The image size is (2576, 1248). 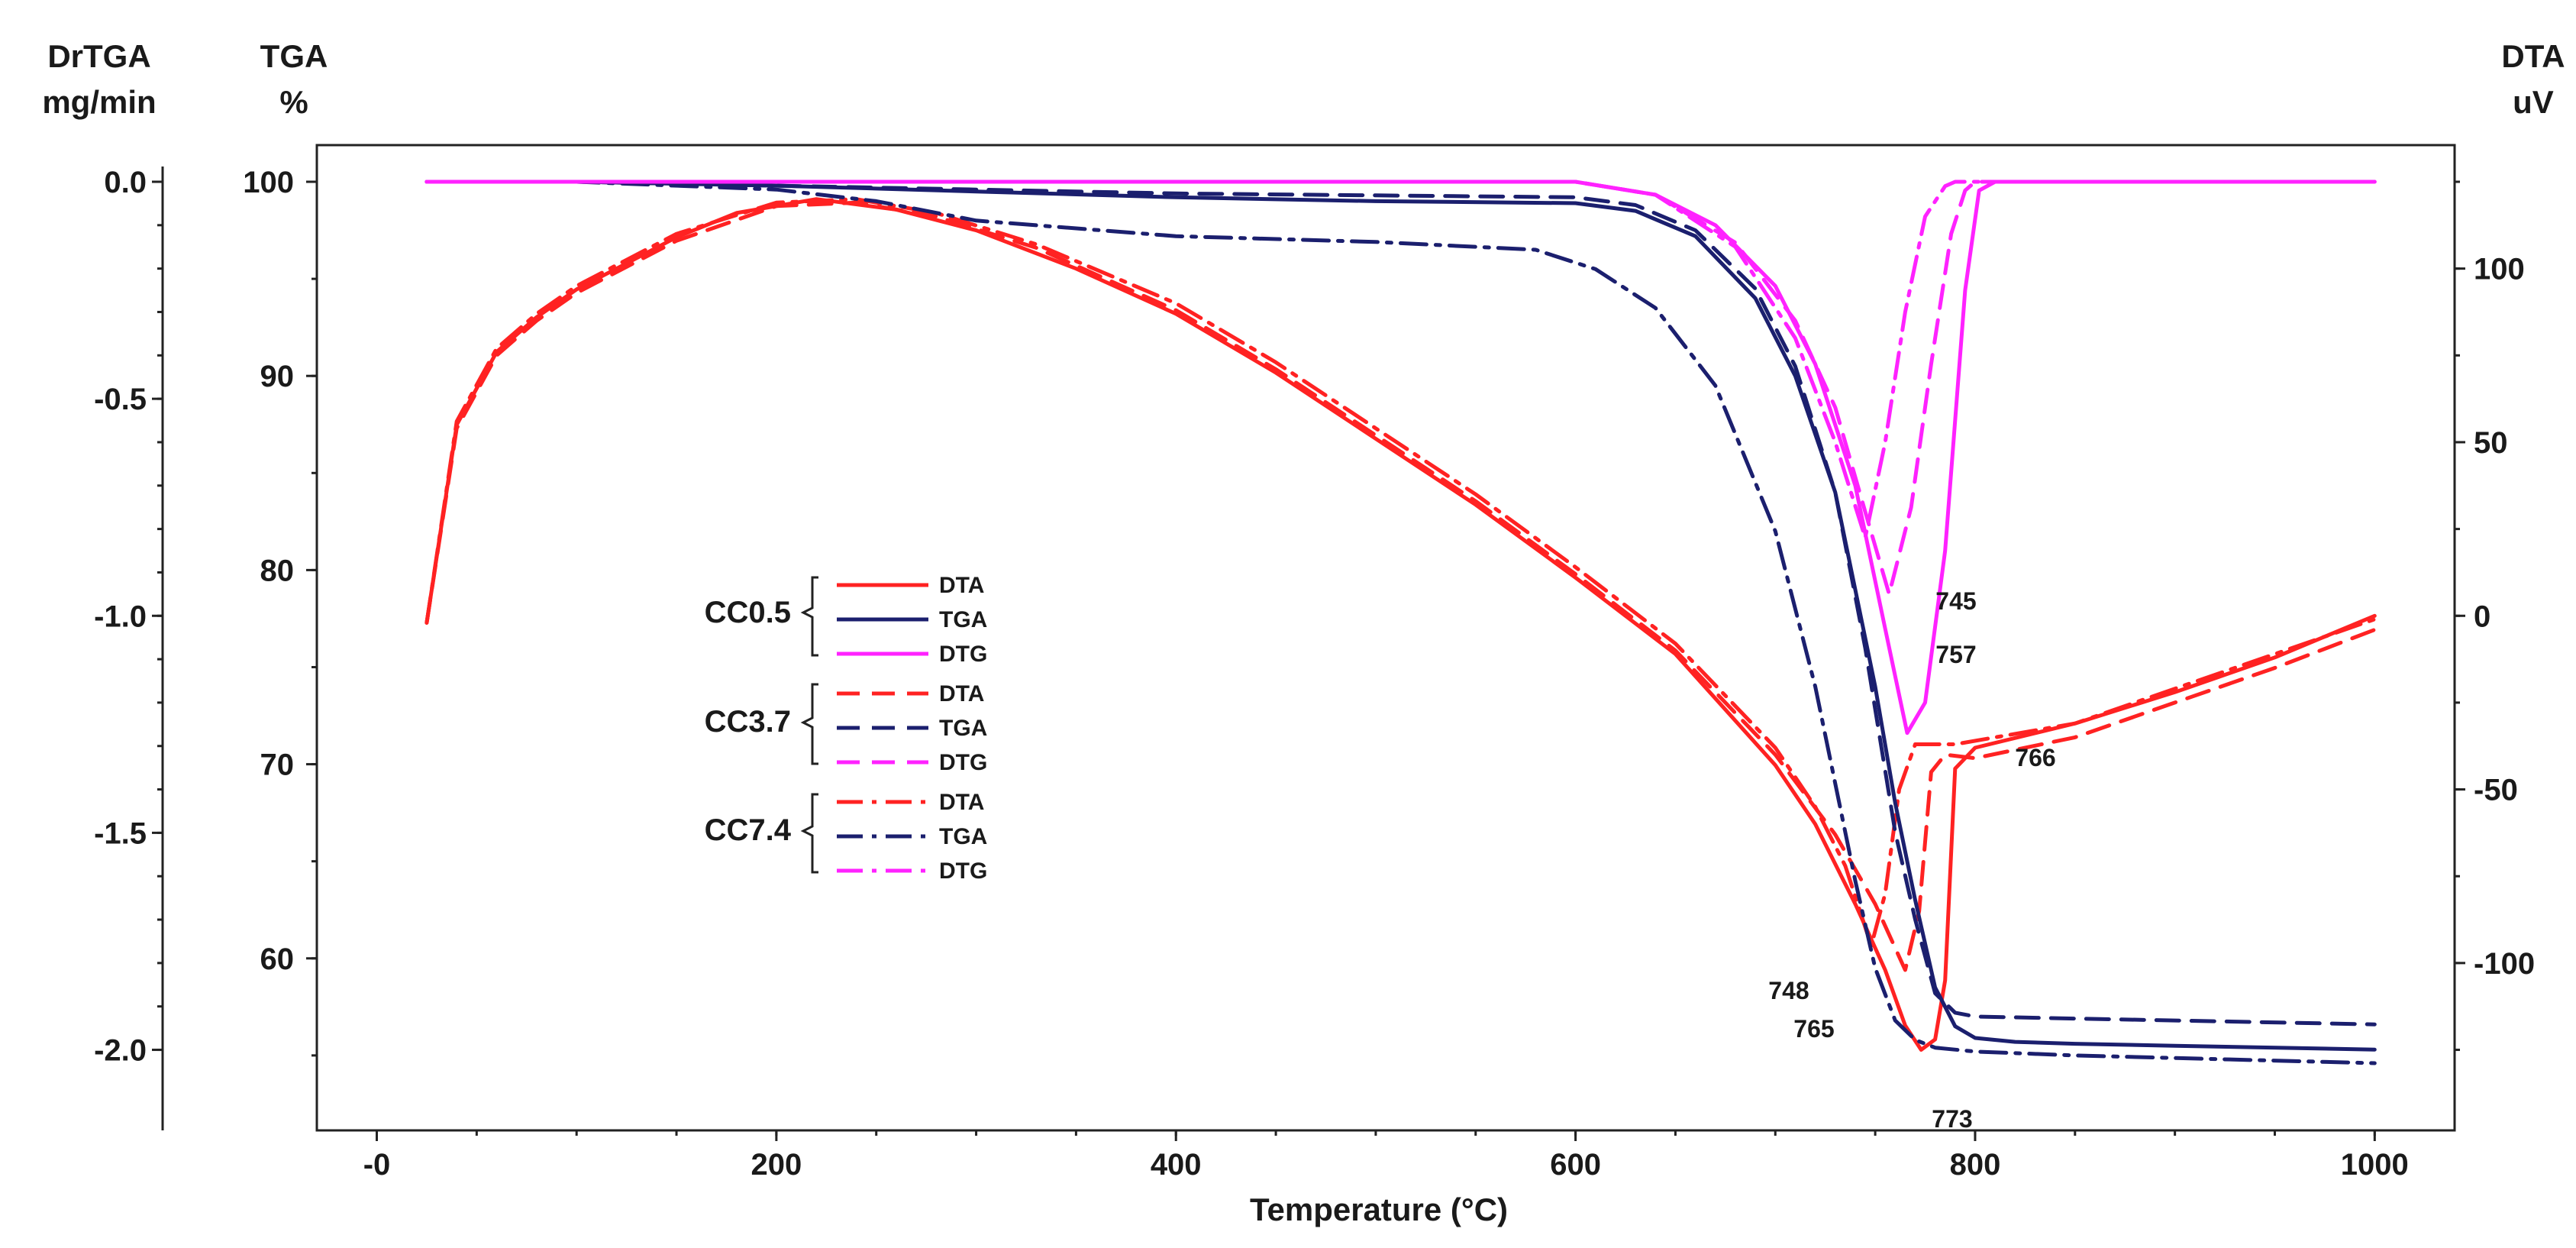 What do you see at coordinates (1575, 1165) in the screenshot?
I see `x-tick-label: 600` at bounding box center [1575, 1165].